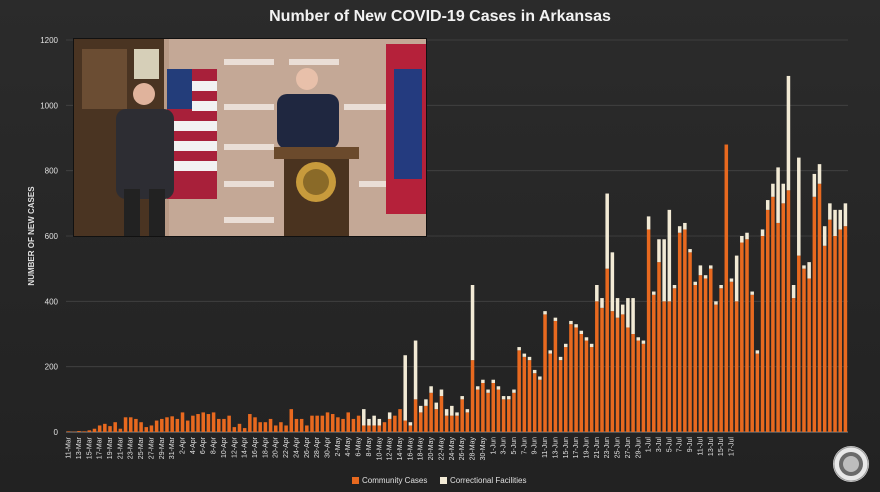 The image size is (880, 492). Describe the element at coordinates (245, 447) in the screenshot. I see `x-tick-label: 14-Apr` at that location.